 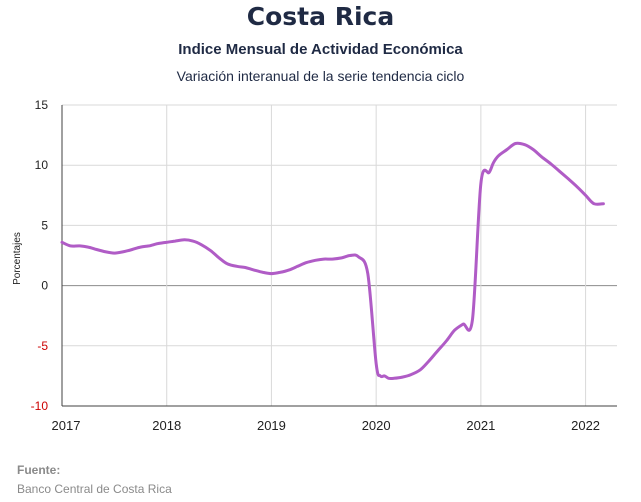 I want to click on y-tick-label: -10, so click(x=40, y=406).